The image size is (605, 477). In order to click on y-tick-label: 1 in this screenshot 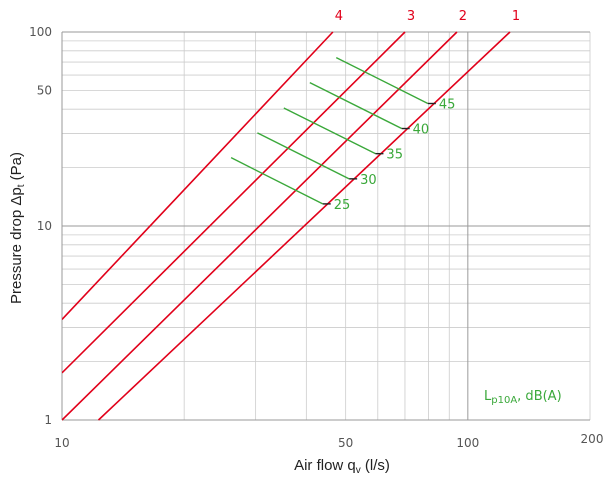, I will do `click(48, 420)`.